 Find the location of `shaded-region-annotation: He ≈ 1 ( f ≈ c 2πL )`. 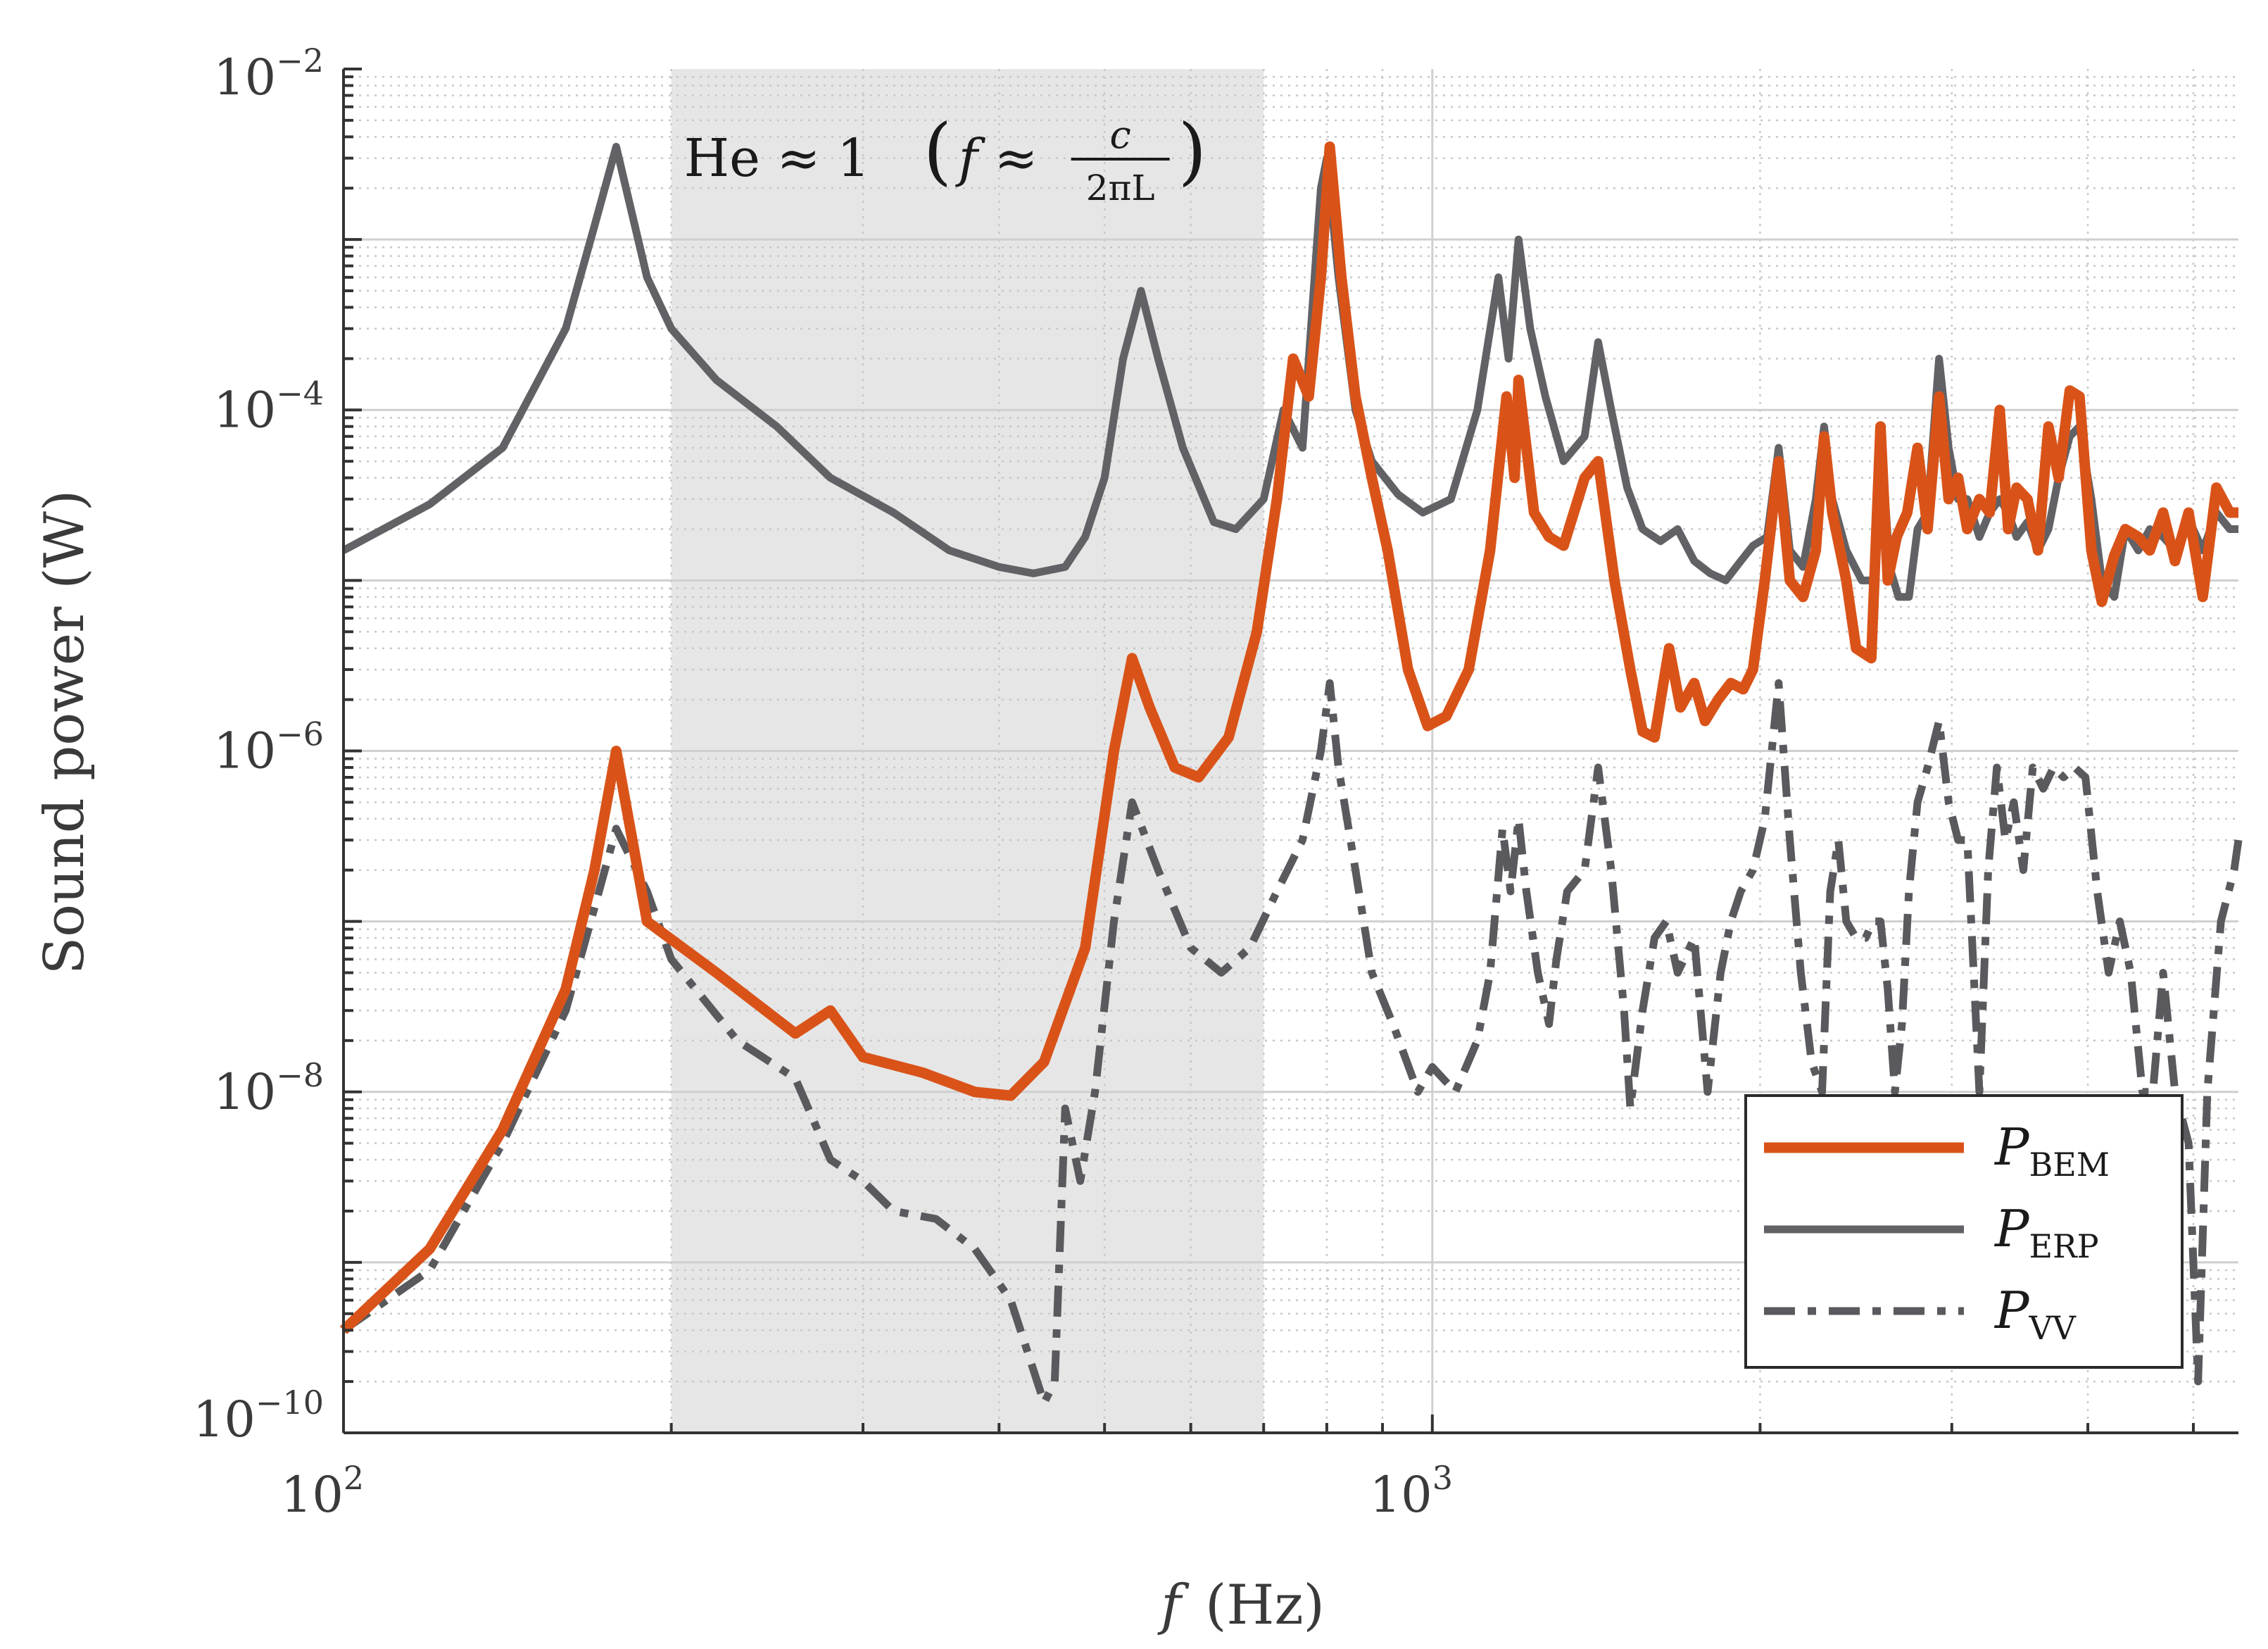

shaded-region-annotation: He ≈ 1 ( f ≈ c 2πL ) is located at coordinates (946, 158).